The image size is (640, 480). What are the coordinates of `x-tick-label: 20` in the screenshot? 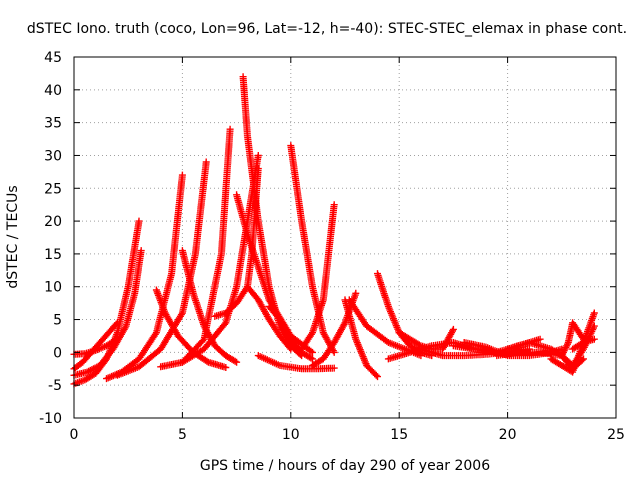 It's located at (508, 435).